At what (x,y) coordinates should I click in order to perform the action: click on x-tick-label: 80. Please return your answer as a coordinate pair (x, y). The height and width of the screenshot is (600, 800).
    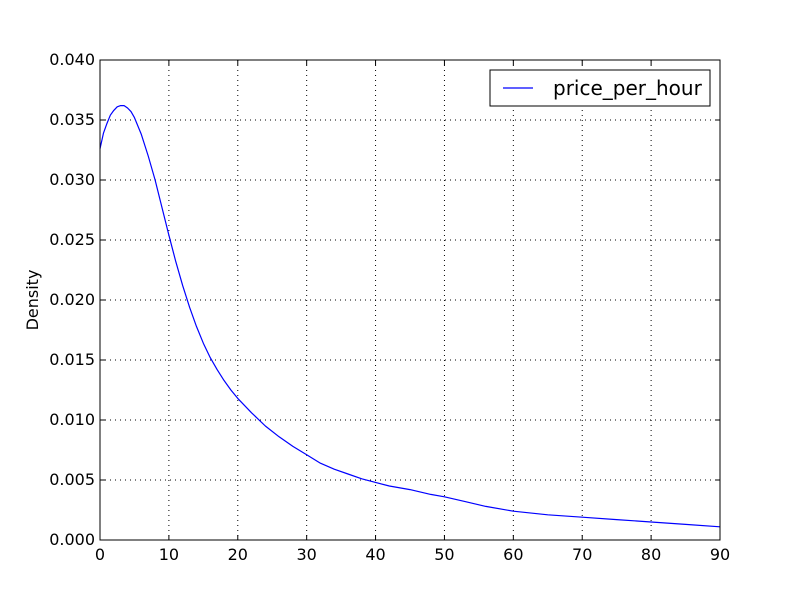
    Looking at the image, I should click on (651, 554).